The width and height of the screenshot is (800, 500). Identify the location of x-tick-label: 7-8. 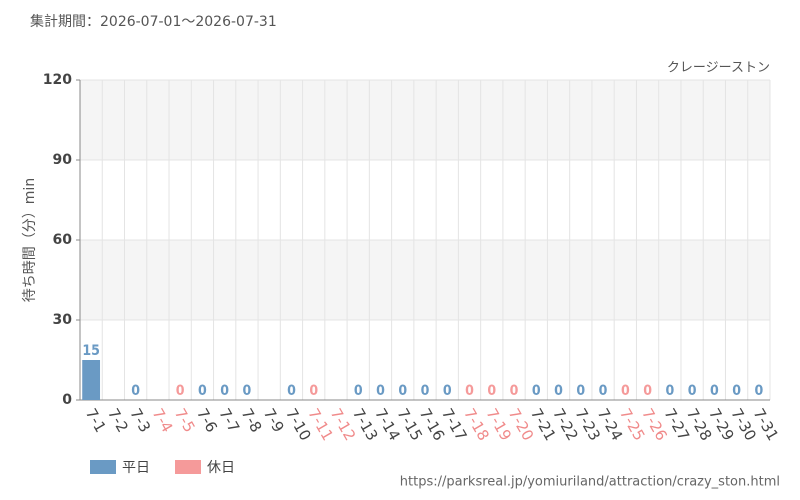
(252, 420).